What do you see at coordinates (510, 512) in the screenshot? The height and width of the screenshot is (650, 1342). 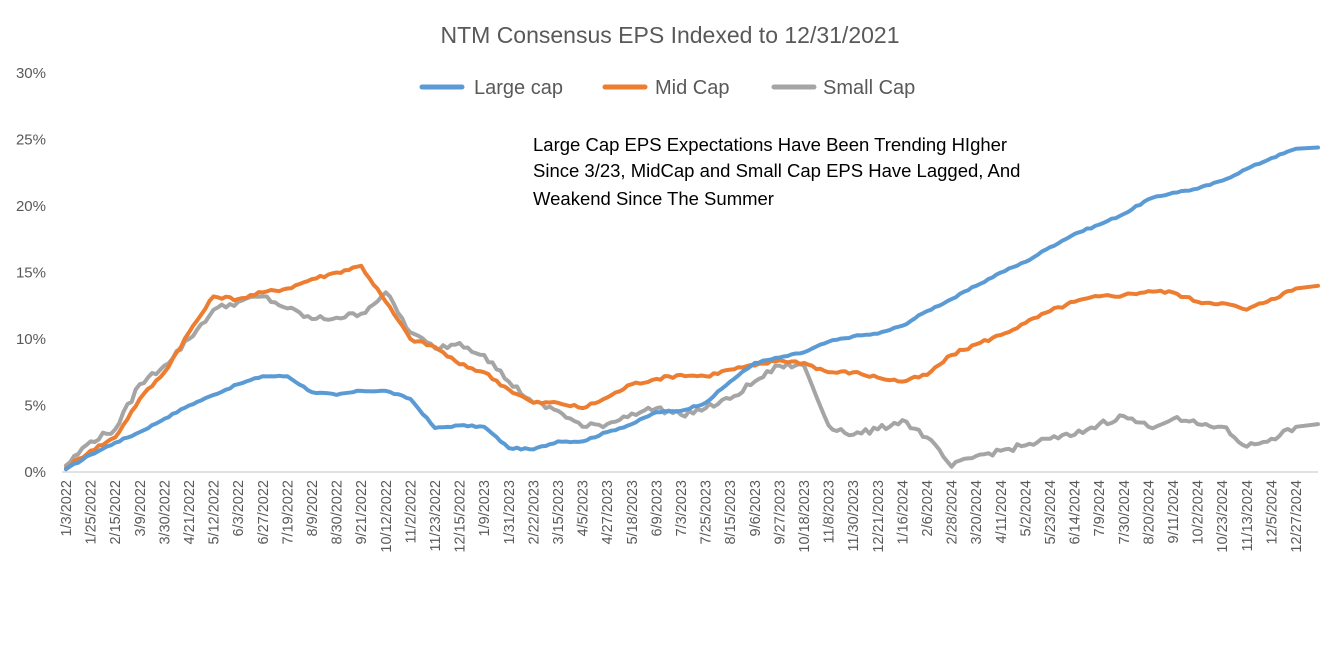 I see `x-tick-label: 1/31/2023` at bounding box center [510, 512].